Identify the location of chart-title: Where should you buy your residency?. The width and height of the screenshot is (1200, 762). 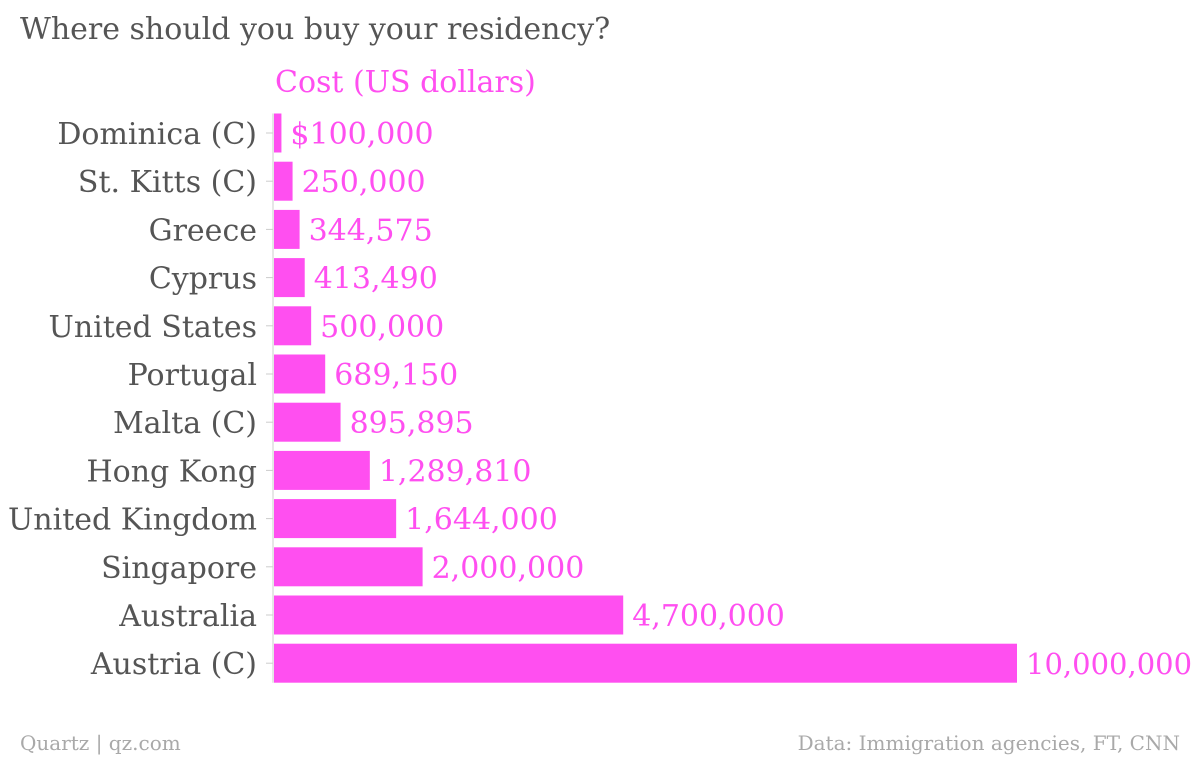
(315, 29).